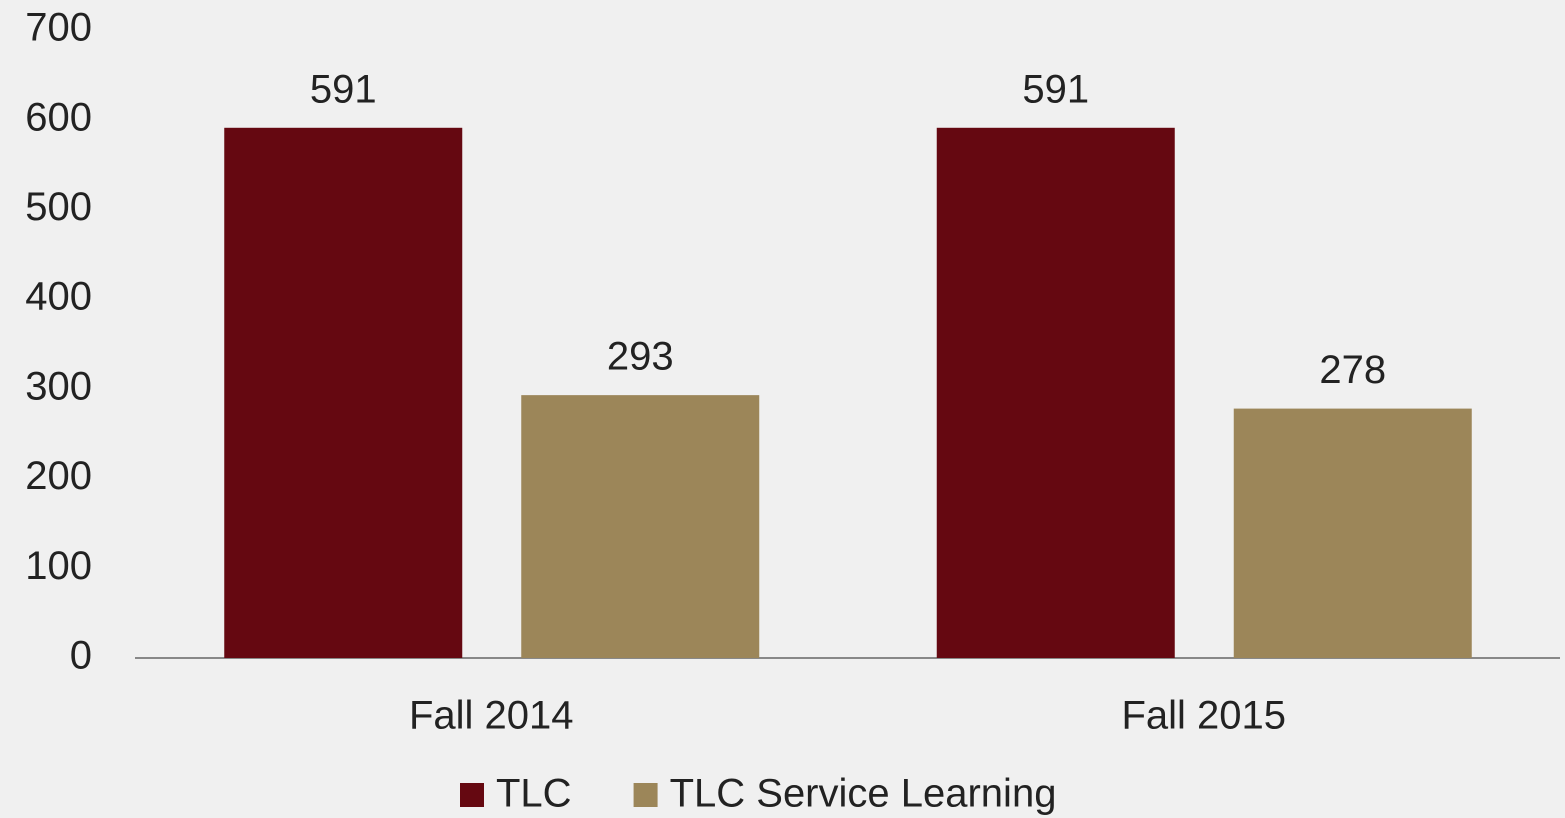  Describe the element at coordinates (58, 117) in the screenshot. I see `y-tick-label: 600` at that location.